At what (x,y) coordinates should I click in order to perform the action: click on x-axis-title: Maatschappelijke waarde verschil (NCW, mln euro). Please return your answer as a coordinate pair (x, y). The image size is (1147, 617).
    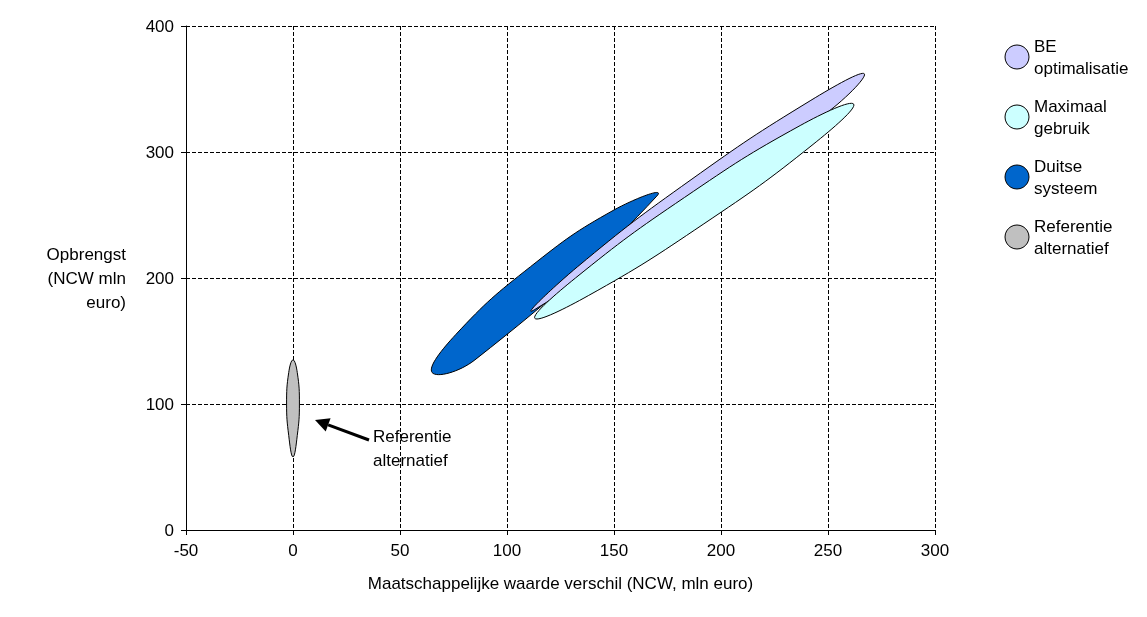
    Looking at the image, I should click on (560, 583).